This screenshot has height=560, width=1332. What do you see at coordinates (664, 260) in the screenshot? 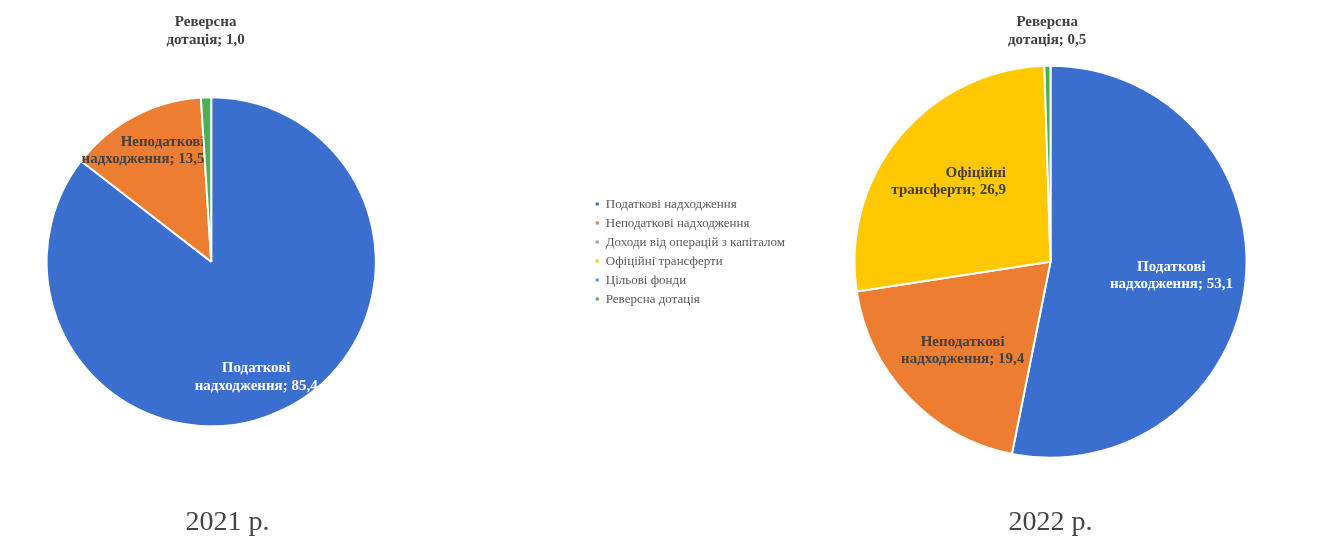
I see `legend-label: Офіційні трансферти` at bounding box center [664, 260].